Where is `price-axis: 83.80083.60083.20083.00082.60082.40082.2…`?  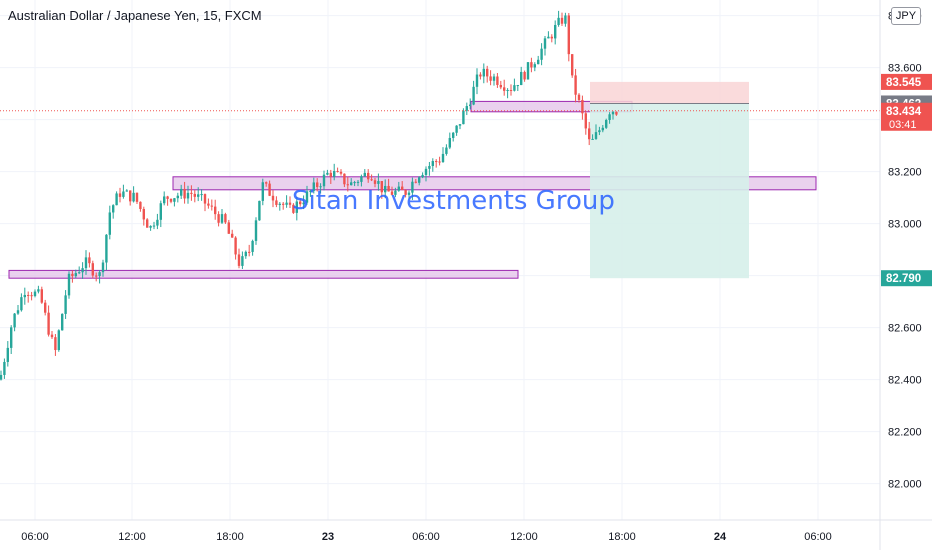
price-axis: 83.80083.60083.20083.00082.60082.40082.2… is located at coordinates (905, 275).